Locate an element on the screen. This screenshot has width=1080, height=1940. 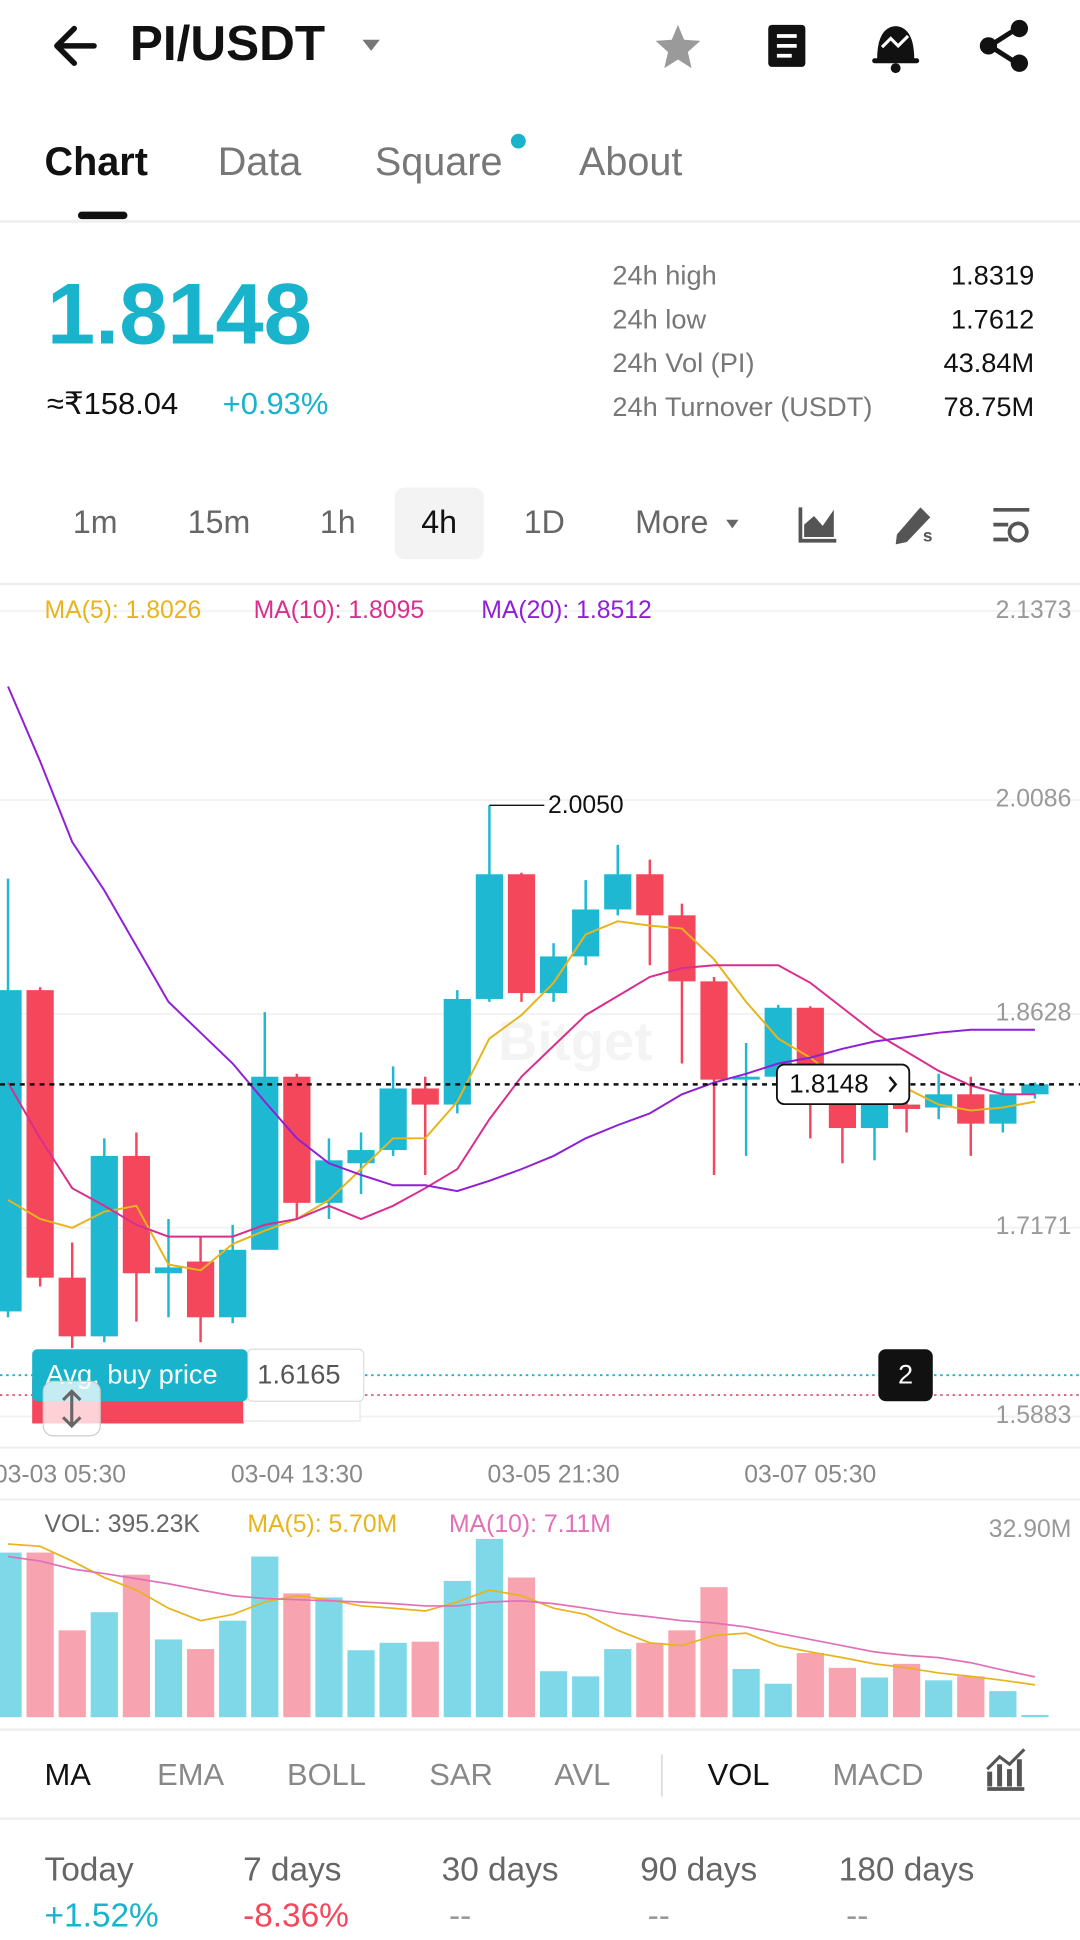
y-tick-label: 32.90M is located at coordinates (1030, 1529).